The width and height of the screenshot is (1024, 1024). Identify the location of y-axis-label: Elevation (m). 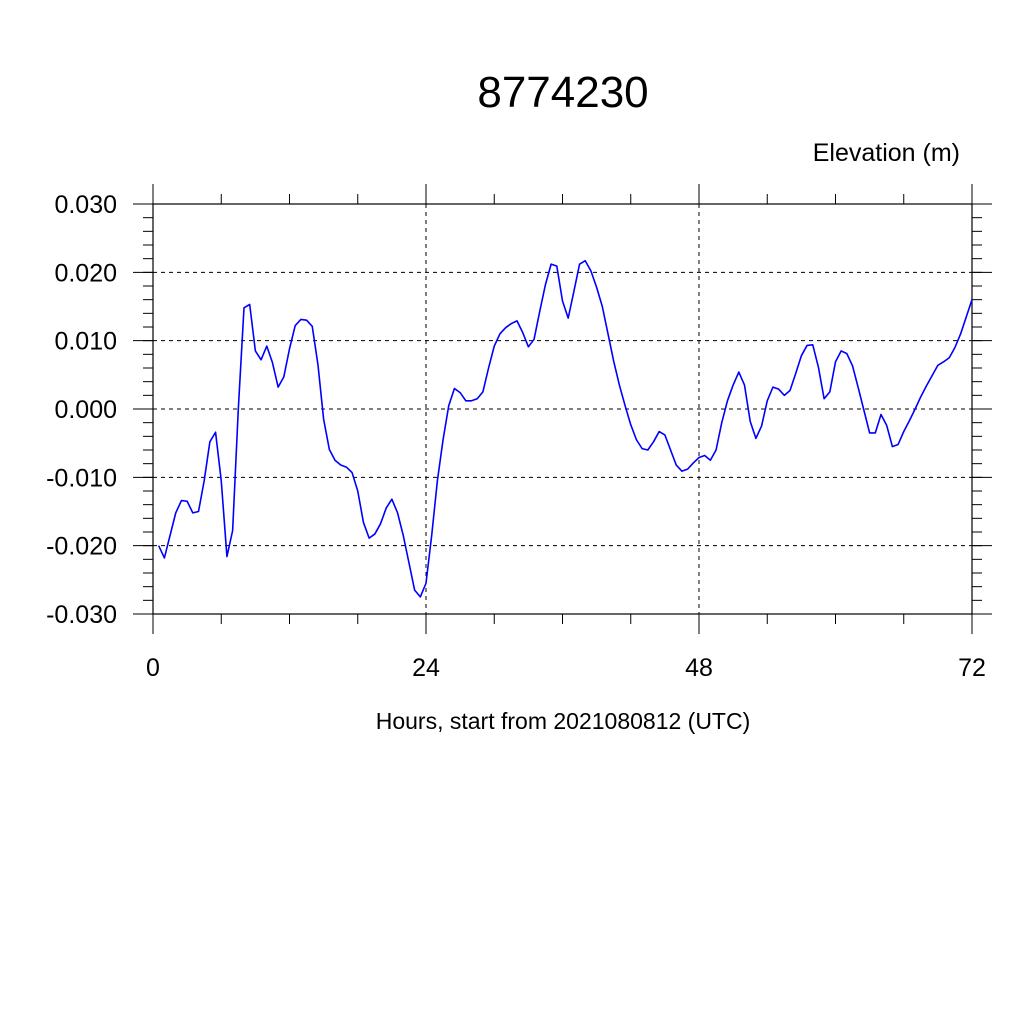
(886, 153).